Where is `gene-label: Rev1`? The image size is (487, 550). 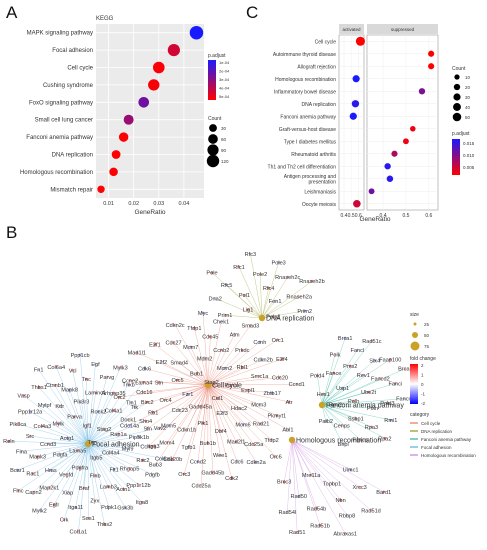 gene-label: Rev1 is located at coordinates (363, 376).